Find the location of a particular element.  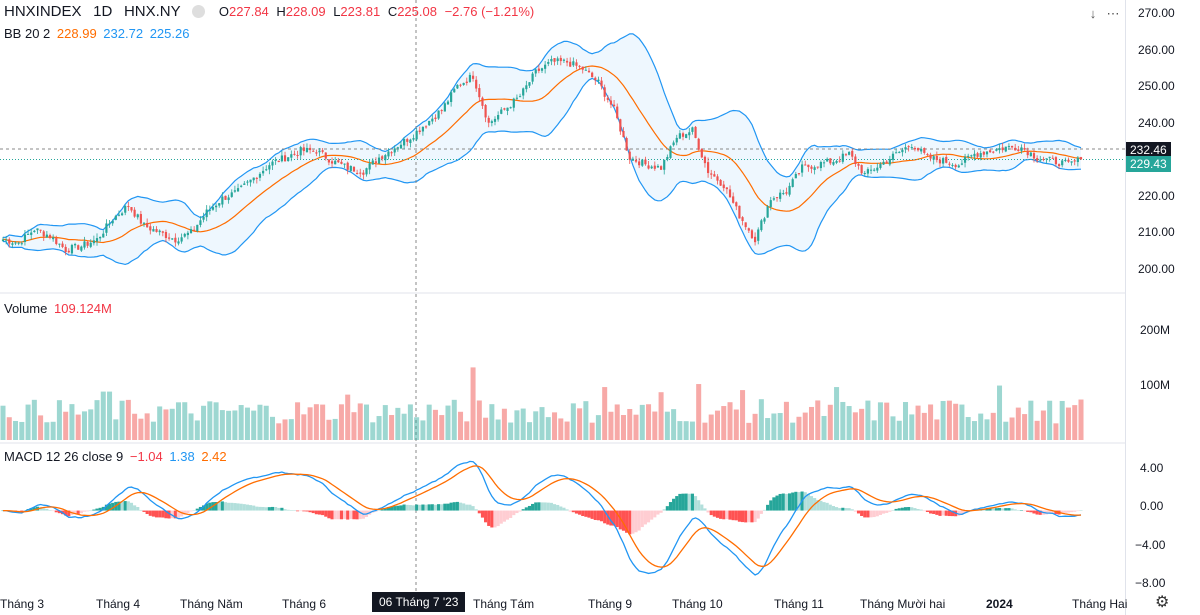

down-arrow-icon: ↓ is located at coordinates (1093, 13).